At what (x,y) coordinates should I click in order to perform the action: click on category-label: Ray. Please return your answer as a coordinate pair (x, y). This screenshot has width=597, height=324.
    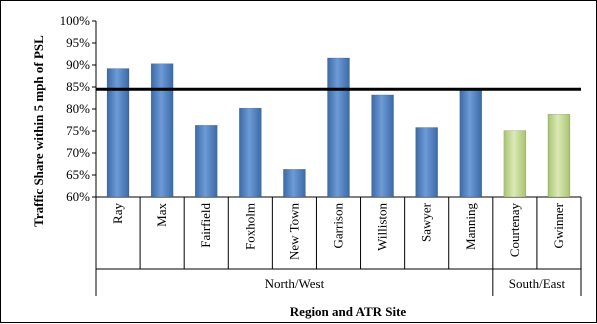
    Looking at the image, I should click on (117, 213).